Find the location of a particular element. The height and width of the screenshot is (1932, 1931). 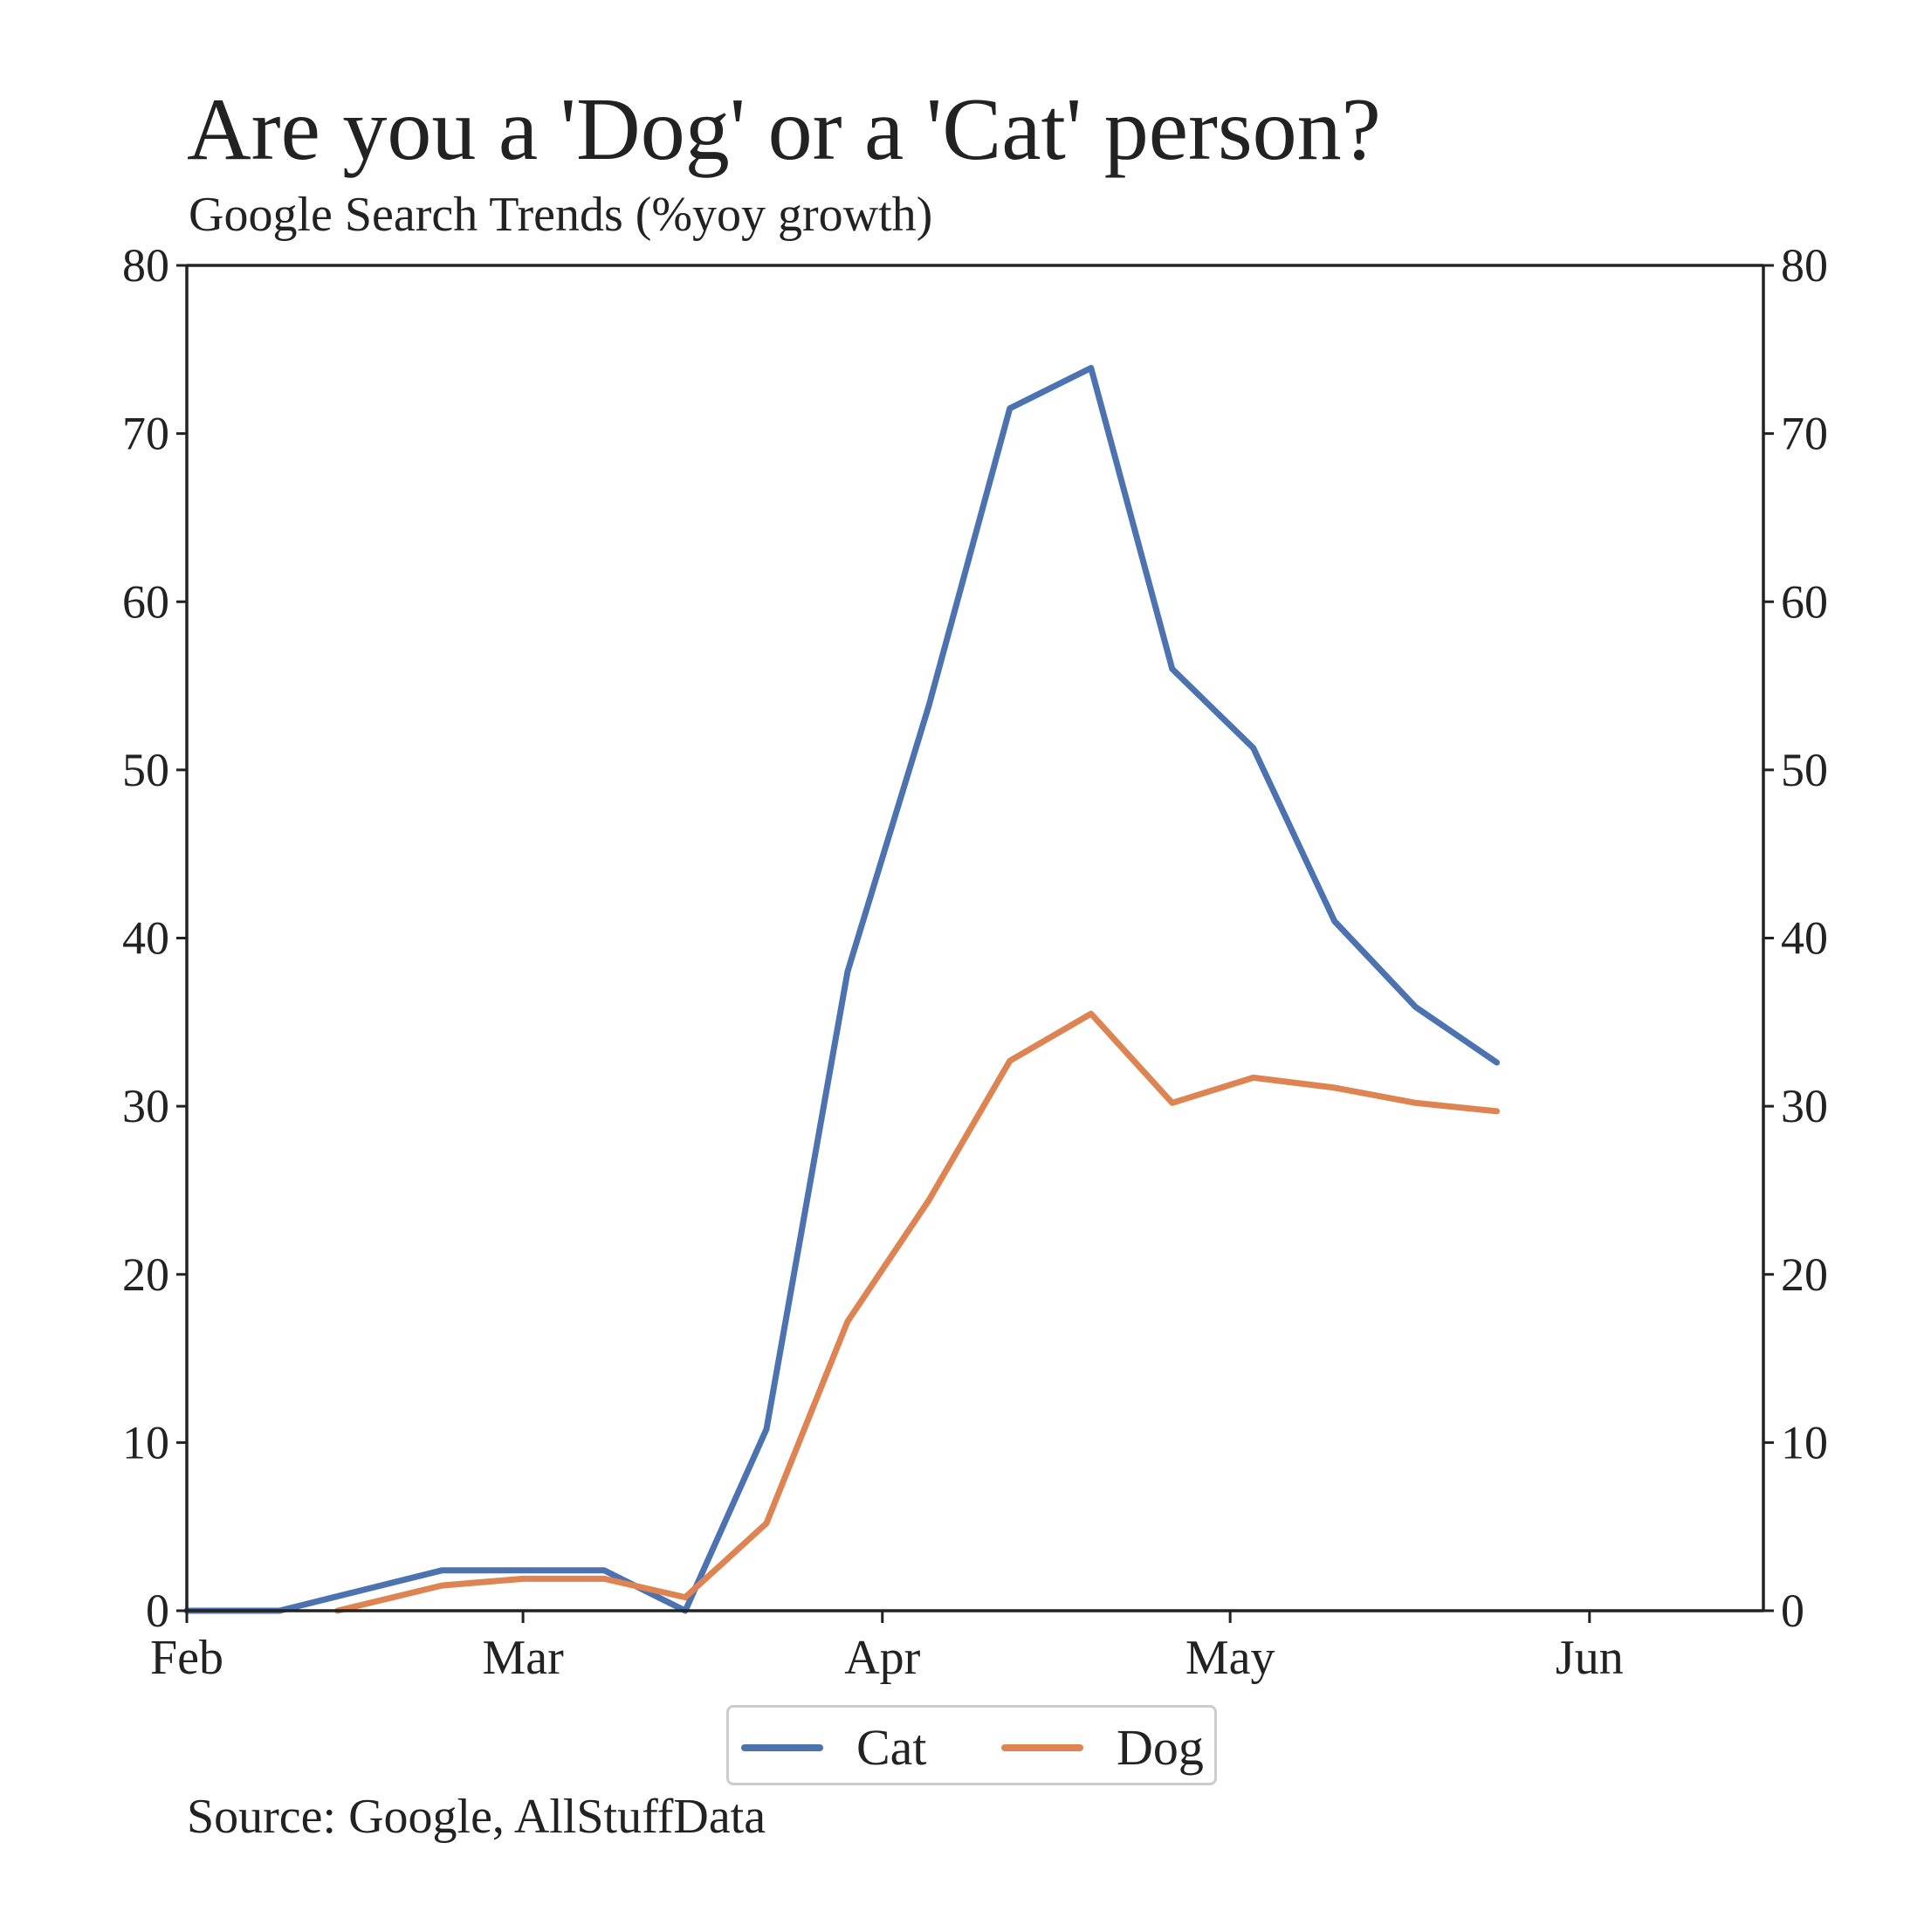

y-tick-label-right-70: 70 is located at coordinates (1804, 434).